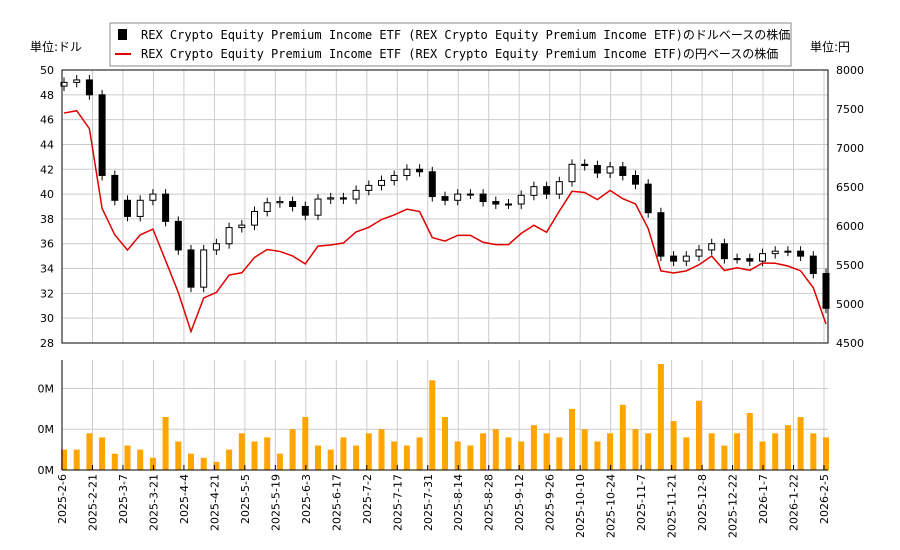 The image size is (900, 550). Describe the element at coordinates (850, 70) in the screenshot. I see `right-y-tick-label: 8000` at that location.